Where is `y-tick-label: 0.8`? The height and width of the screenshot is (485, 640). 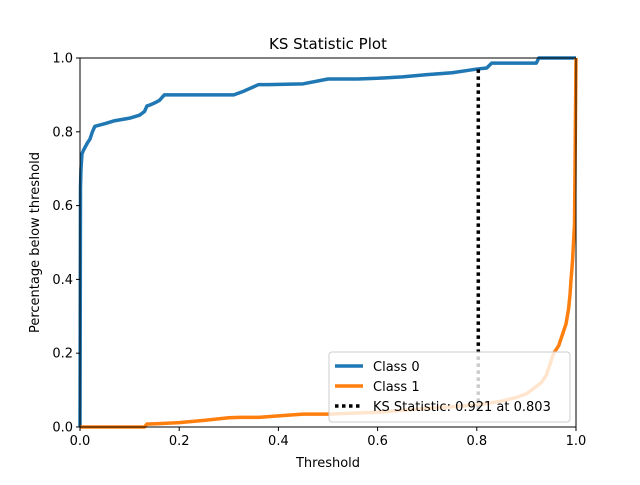
y-tick-label: 0.8 is located at coordinates (62, 132).